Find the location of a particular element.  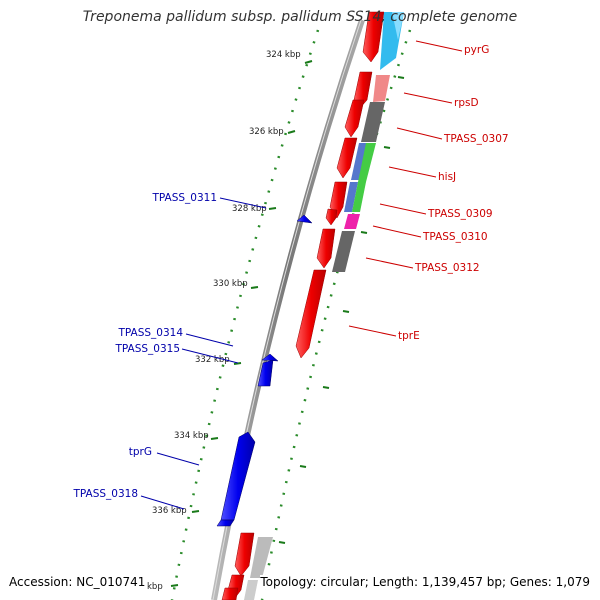

ruler-label-332: 332 kbp is located at coordinates (212, 360).